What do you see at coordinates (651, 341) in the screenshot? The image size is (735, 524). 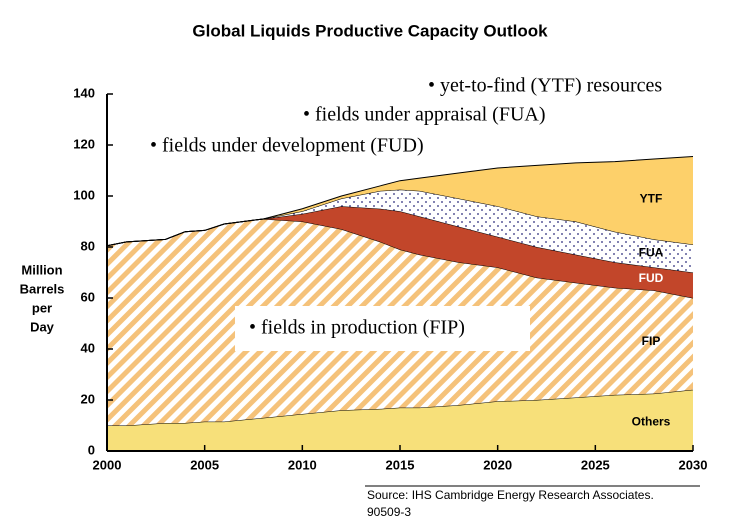 I see `series-label: FIP` at bounding box center [651, 341].